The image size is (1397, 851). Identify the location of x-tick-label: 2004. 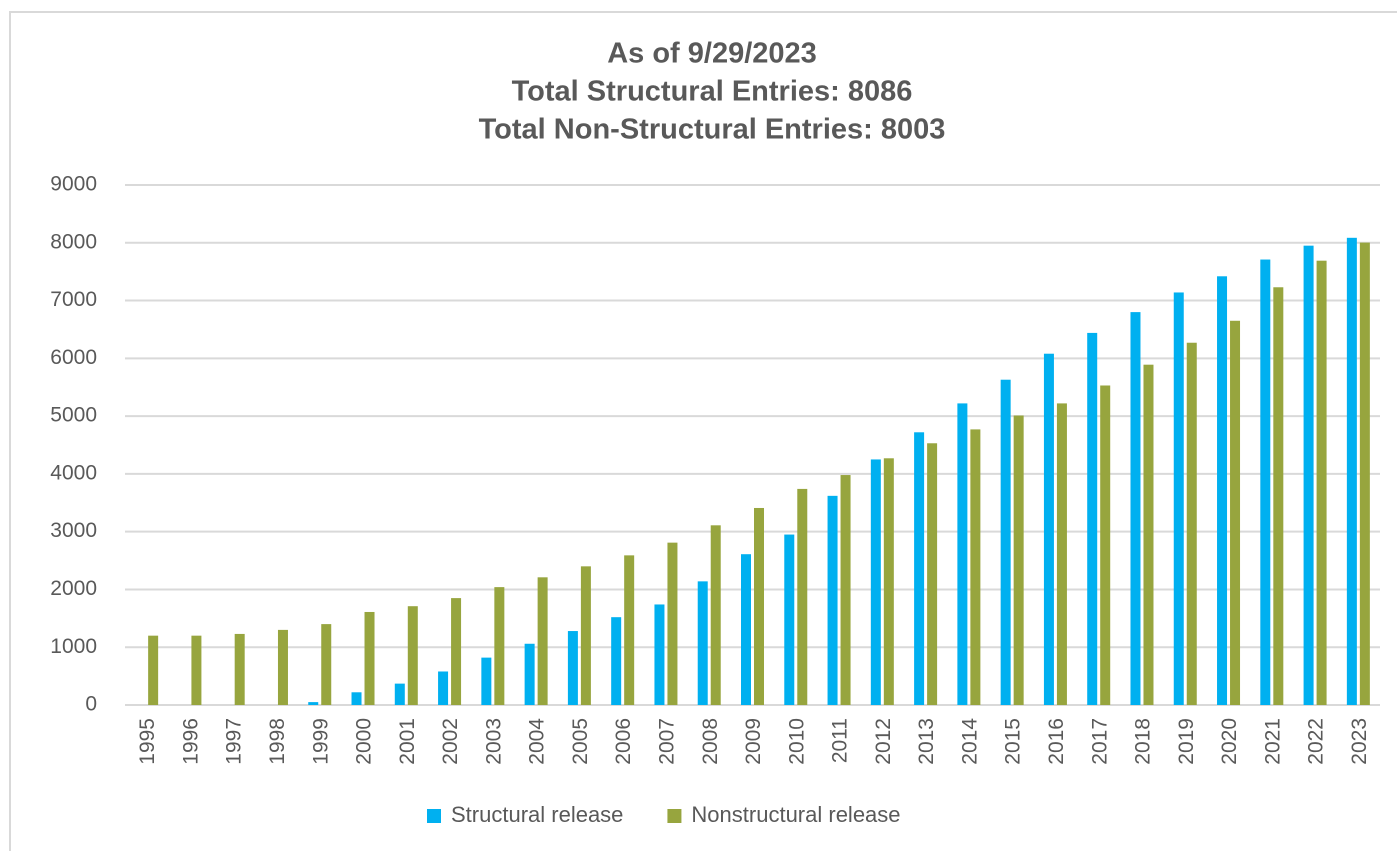
(537, 741).